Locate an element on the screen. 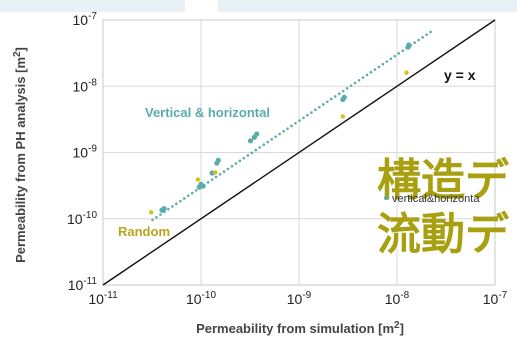  x-tick-label-2: 10⁻⁹ is located at coordinates (299, 298).